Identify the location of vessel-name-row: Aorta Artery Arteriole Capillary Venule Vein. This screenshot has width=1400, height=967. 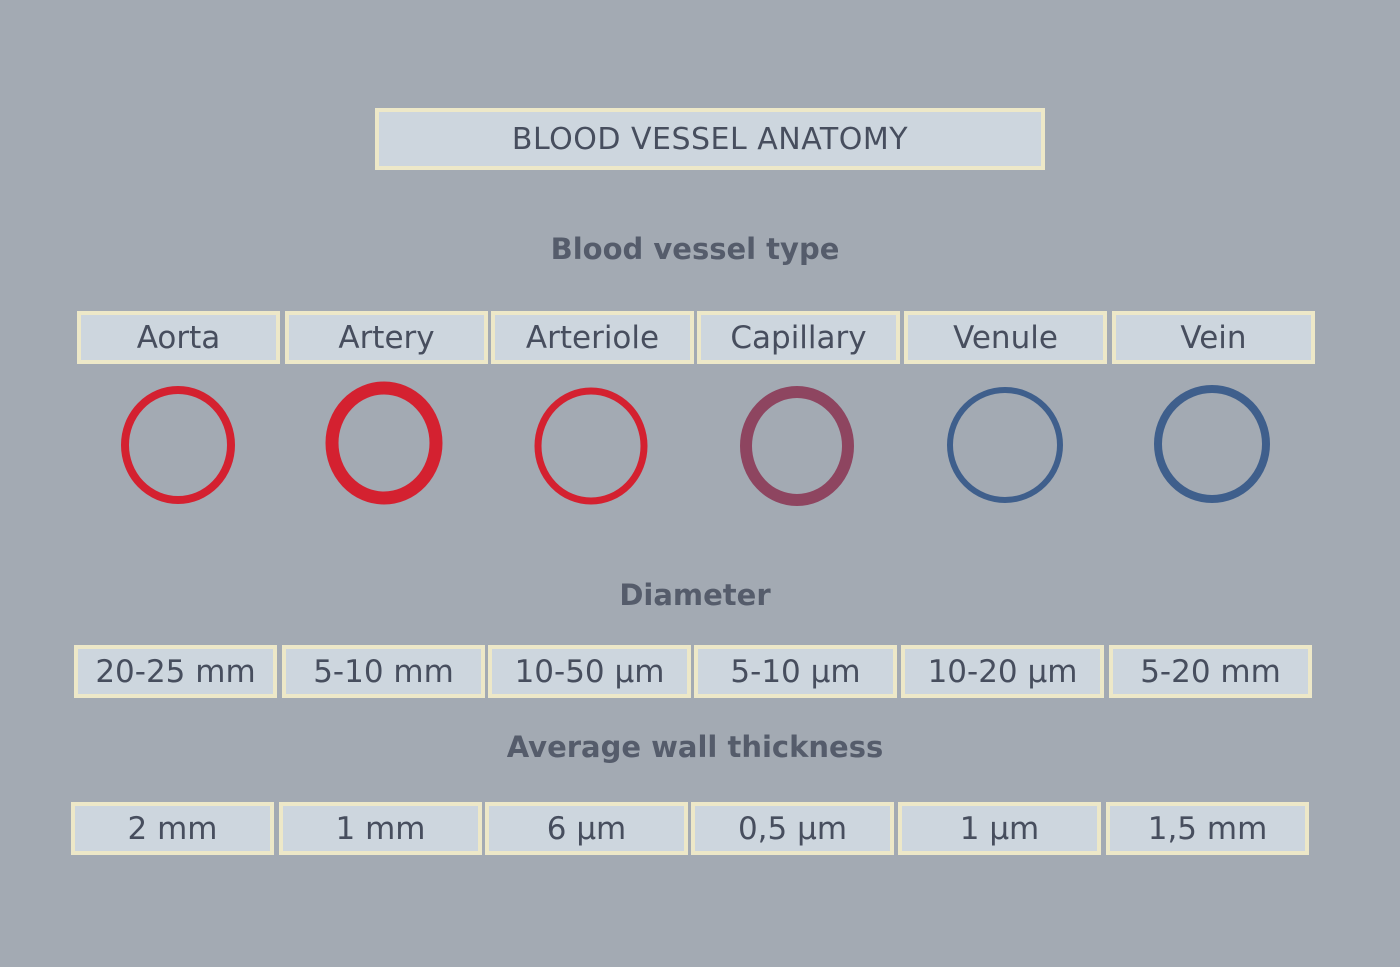
(699, 337).